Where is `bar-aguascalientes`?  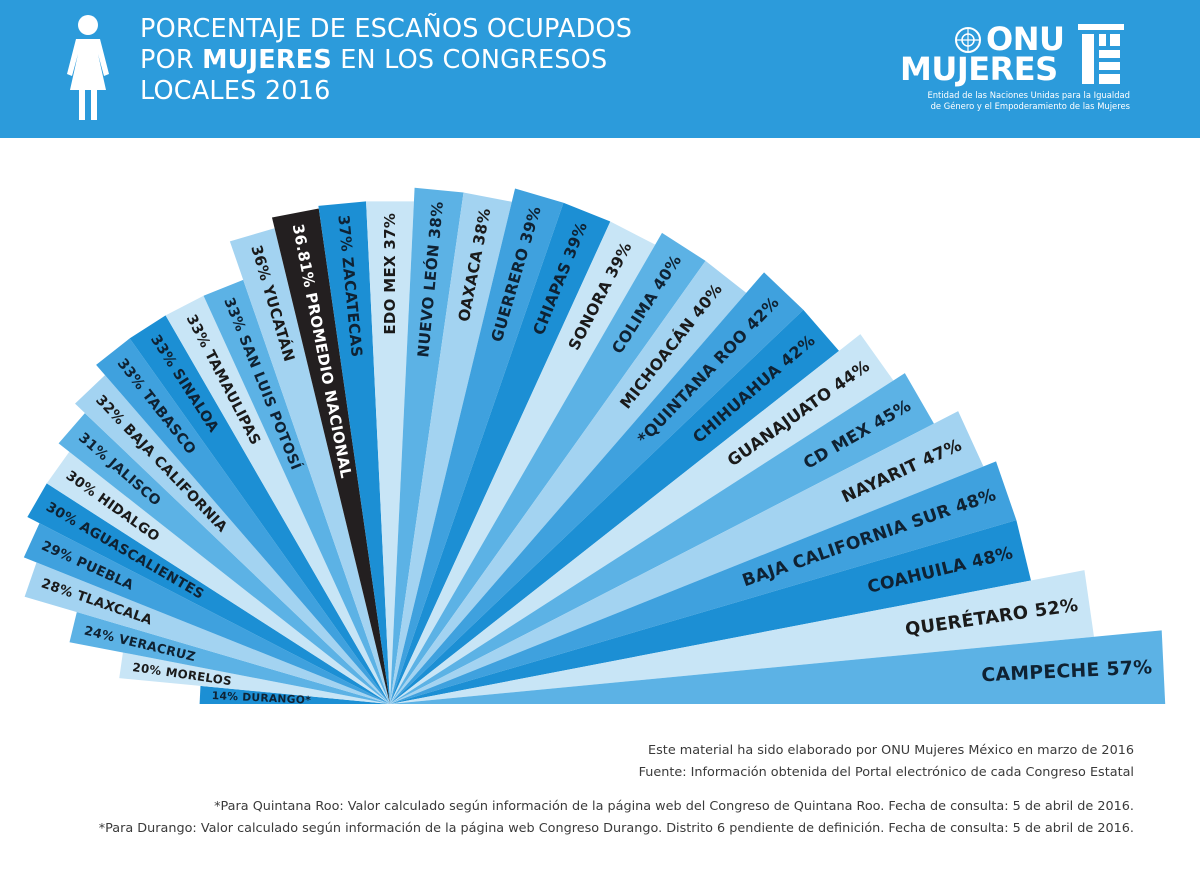 bar-aguascalientes is located at coordinates (209, 593).